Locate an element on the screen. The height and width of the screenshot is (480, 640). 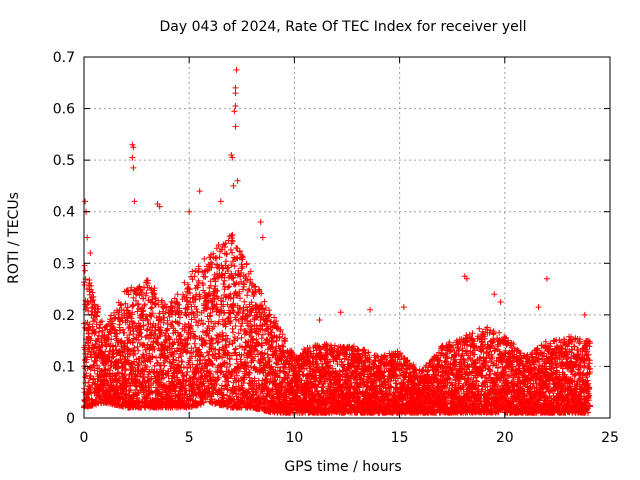
y-axis-label: ROTI / TECUs is located at coordinates (14, 238).